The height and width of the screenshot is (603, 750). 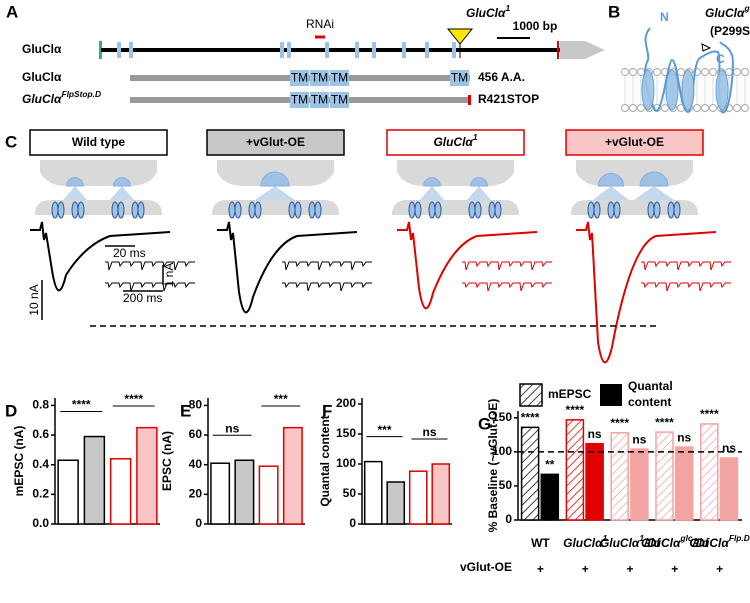 I want to click on y-axis-label: mEPSC (nA), so click(x=19, y=461).